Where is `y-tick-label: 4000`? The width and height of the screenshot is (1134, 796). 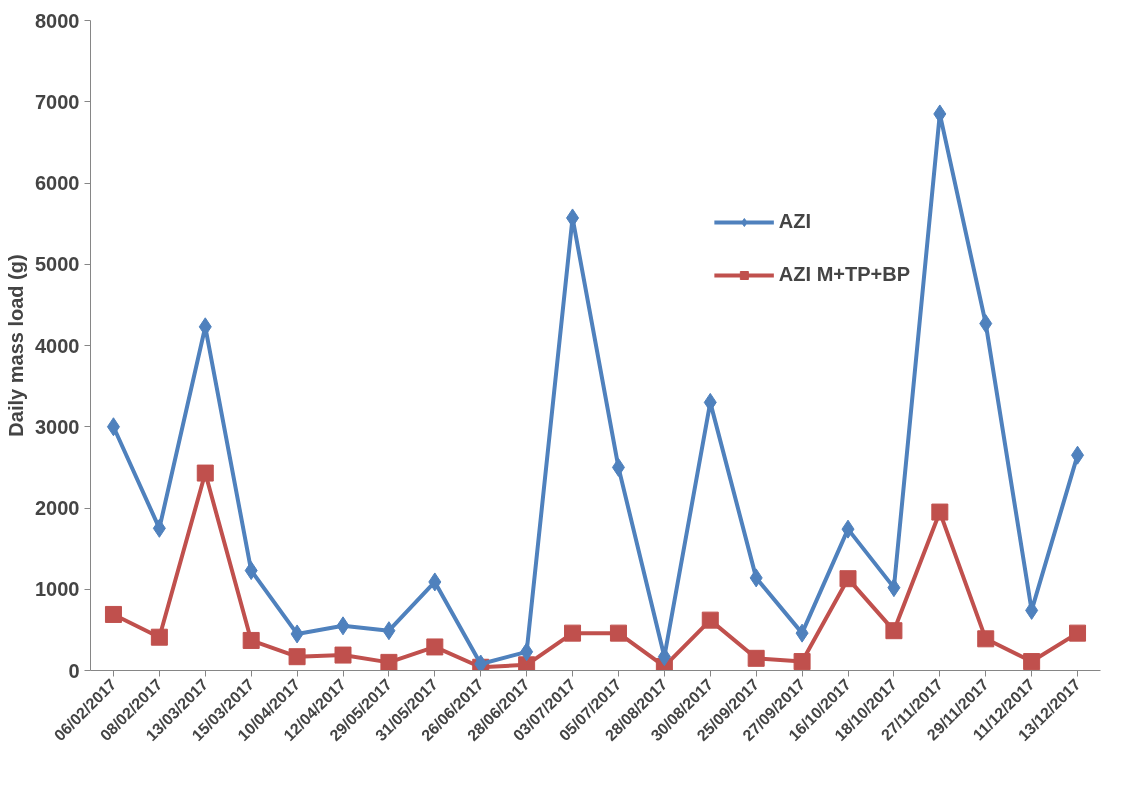
y-tick-label: 4000 is located at coordinates (57, 345).